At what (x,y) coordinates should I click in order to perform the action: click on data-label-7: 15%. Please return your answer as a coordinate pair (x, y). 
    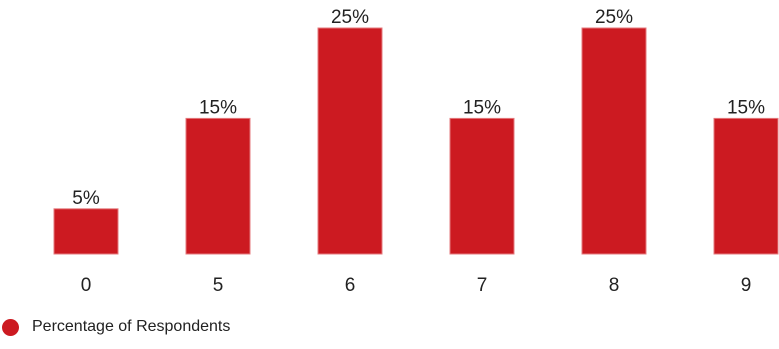
    Looking at the image, I should click on (482, 107).